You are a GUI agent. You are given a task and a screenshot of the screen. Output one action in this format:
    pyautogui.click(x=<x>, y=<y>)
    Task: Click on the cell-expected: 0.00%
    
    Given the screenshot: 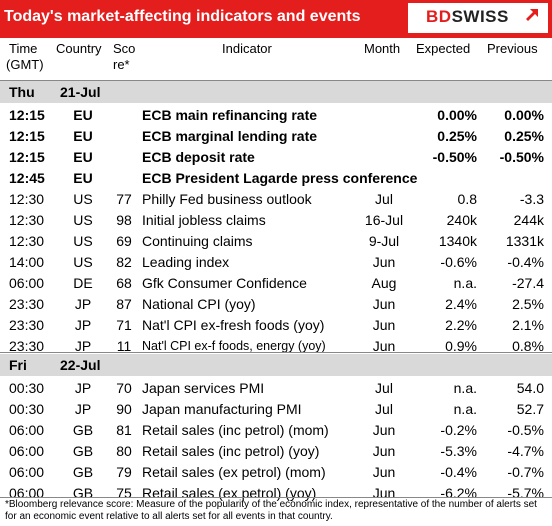 What is the action you would take?
    pyautogui.click(x=457, y=115)
    